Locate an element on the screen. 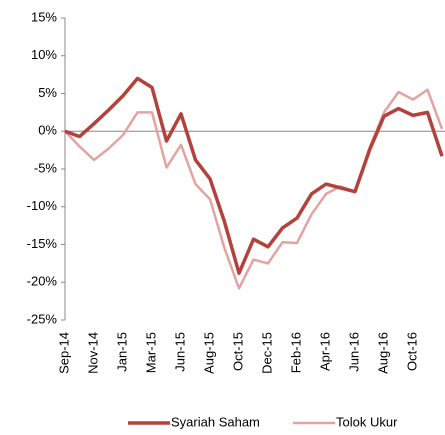 Image resolution: width=445 pixels, height=435 pixels. y-tick-label: -5% is located at coordinates (46, 167).